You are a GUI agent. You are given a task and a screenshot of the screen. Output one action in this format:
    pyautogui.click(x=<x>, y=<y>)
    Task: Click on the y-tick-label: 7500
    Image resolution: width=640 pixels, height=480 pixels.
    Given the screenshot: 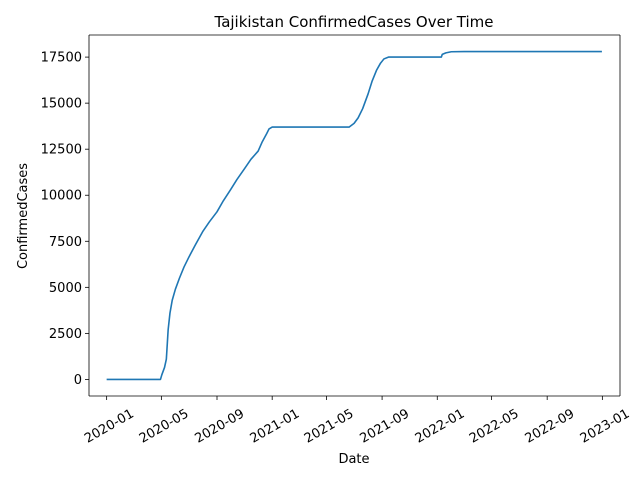 What is the action you would take?
    pyautogui.click(x=65, y=242)
    